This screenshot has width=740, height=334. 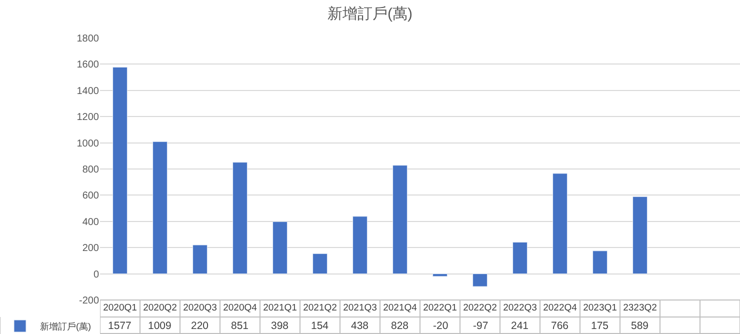 I want to click on x-tick-label: 2022Q2, so click(x=480, y=308).